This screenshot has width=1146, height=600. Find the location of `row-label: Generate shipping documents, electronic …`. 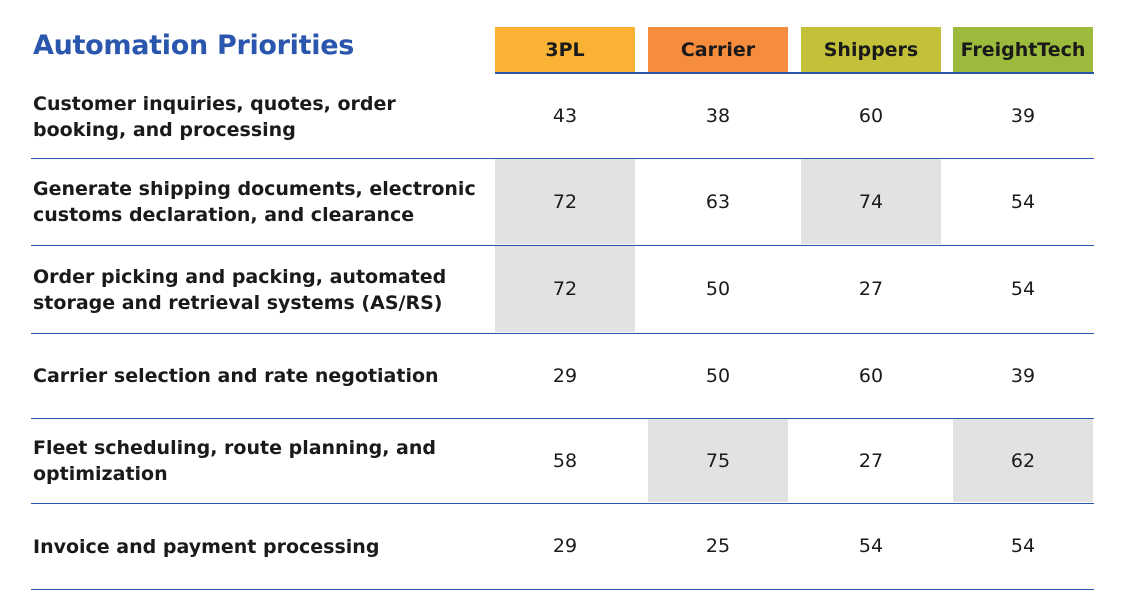

row-label: Generate shipping documents, electronic … is located at coordinates (254, 202).